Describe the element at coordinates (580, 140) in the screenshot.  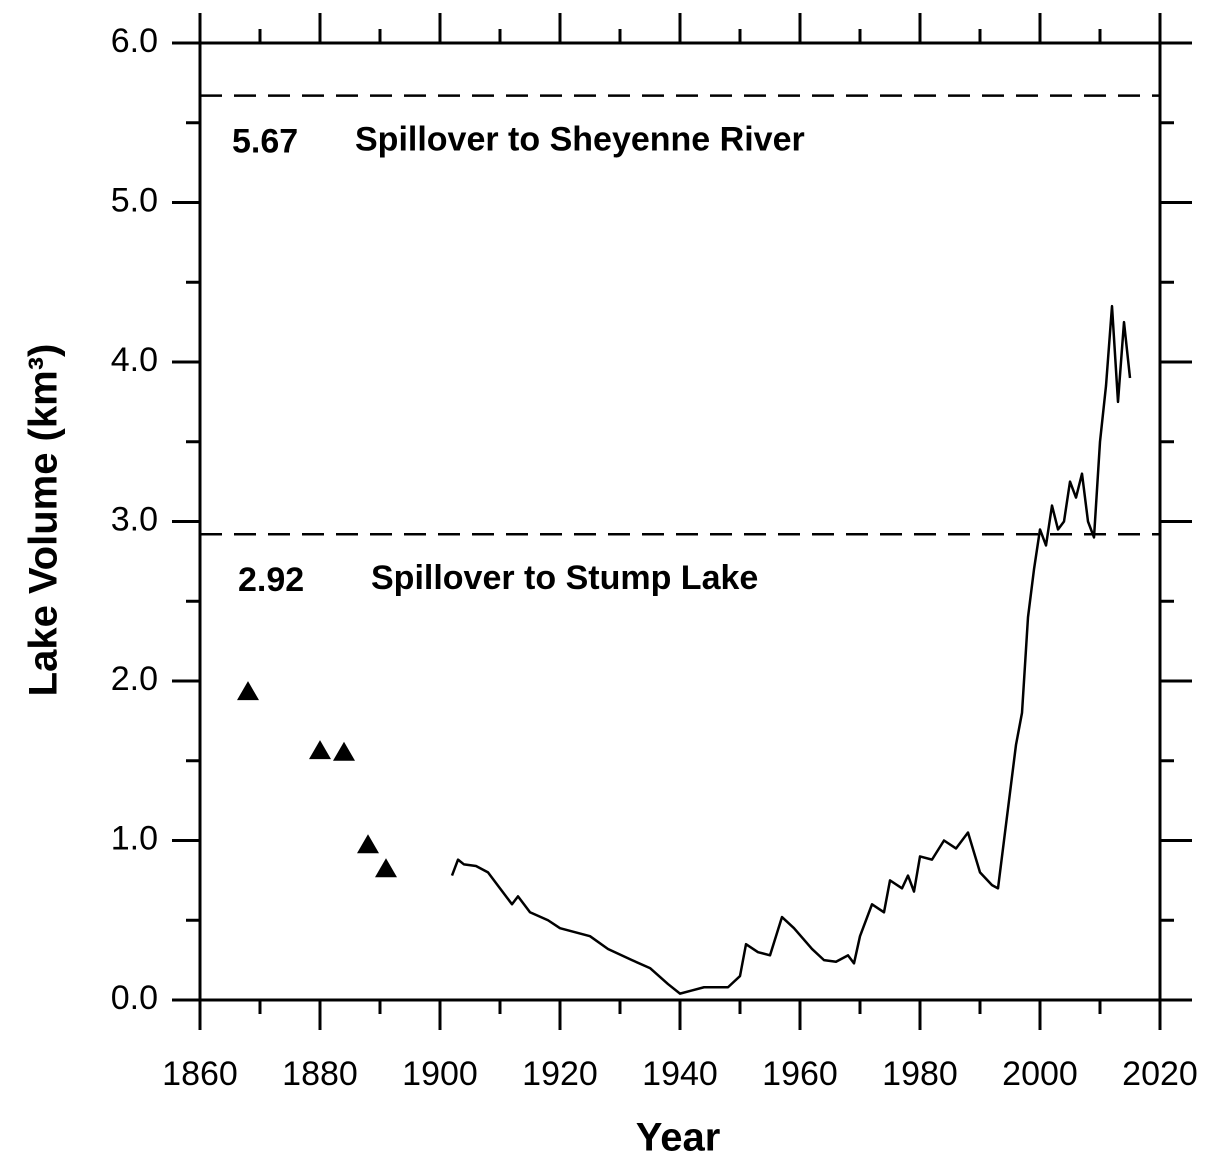
I see `threshold-label: Spillover to Sheyenne River` at that location.